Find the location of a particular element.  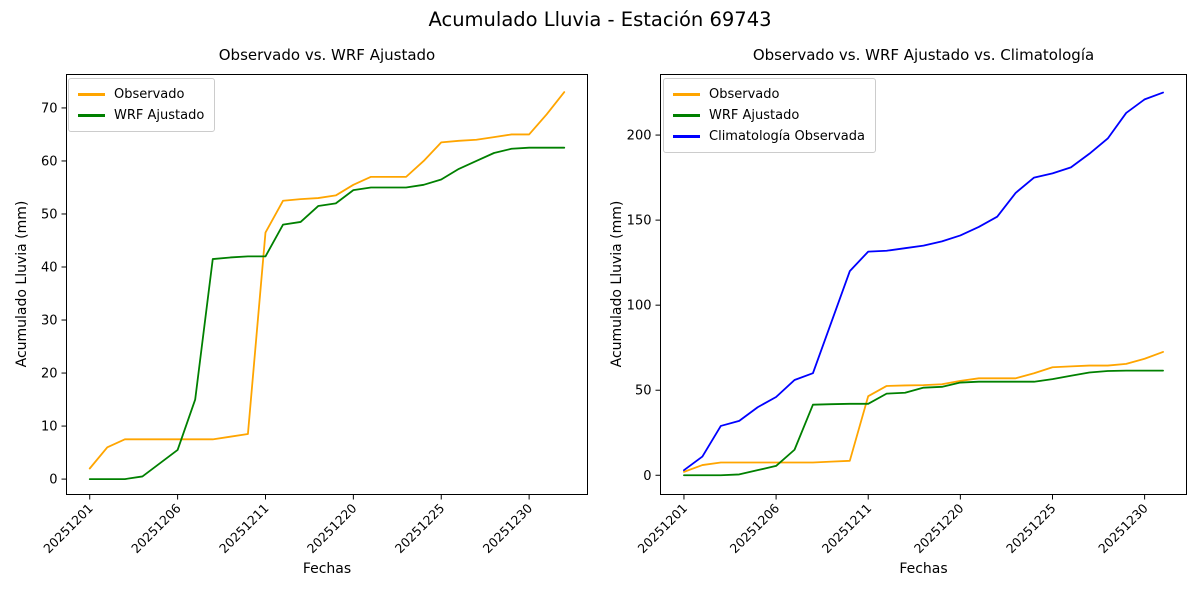

y-axis-ticks: 0 50 100 150 200 is located at coordinates (643, 306).